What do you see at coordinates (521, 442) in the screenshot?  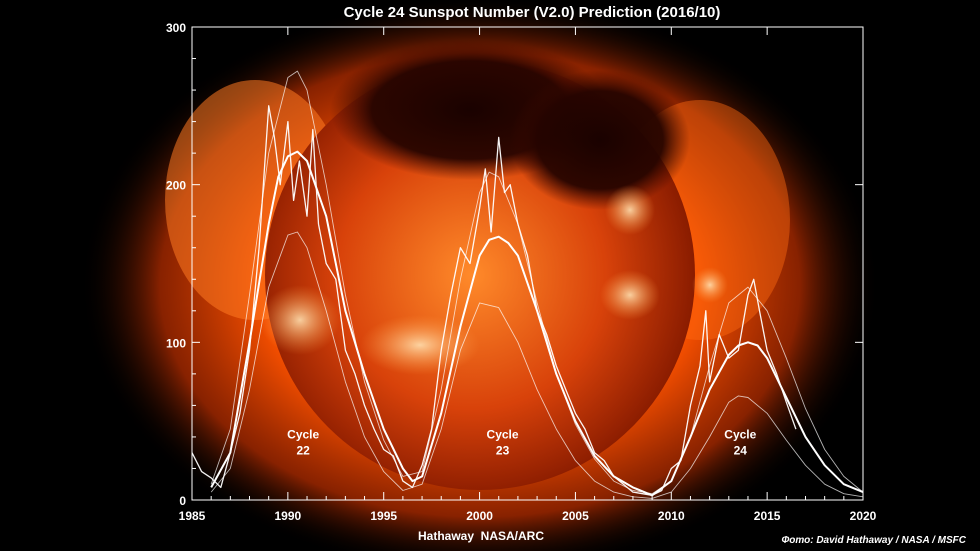 I see `cycle-labels: Cycle 22 Cycle 23 Cycle 24` at bounding box center [521, 442].